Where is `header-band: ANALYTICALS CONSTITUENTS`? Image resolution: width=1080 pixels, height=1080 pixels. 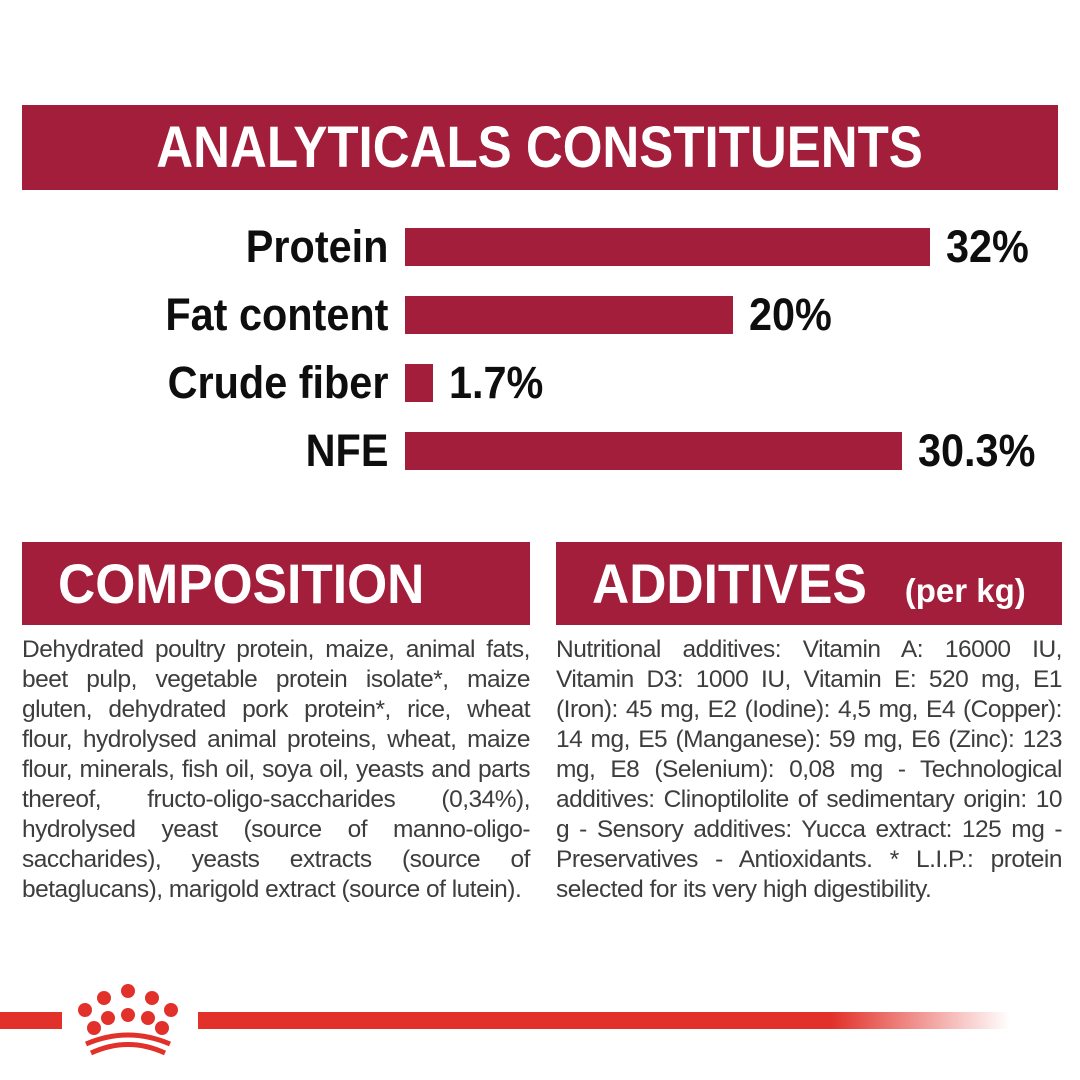 header-band: ANALYTICALS CONSTITUENTS is located at coordinates (540, 147).